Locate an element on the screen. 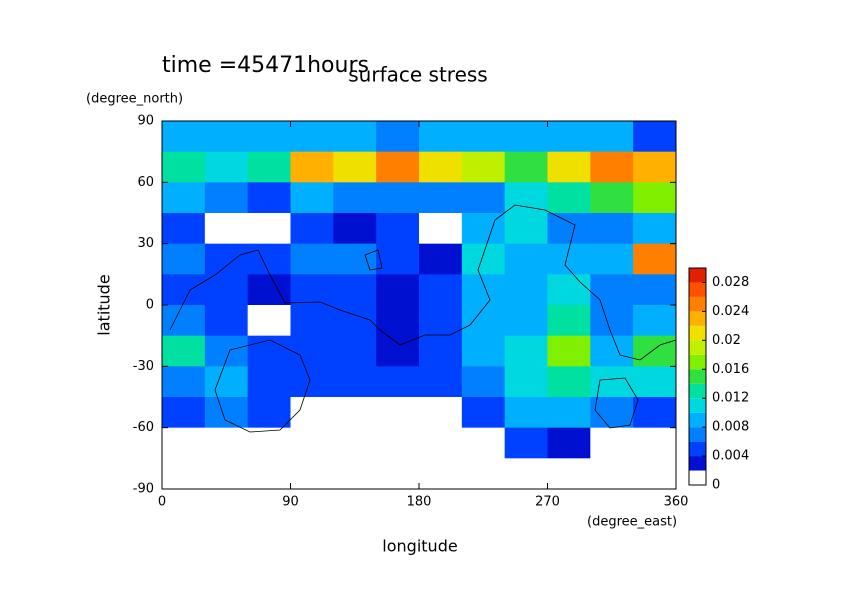 This screenshot has width=842, height=595. colorbar-tick-label: 0.004 is located at coordinates (730, 456).